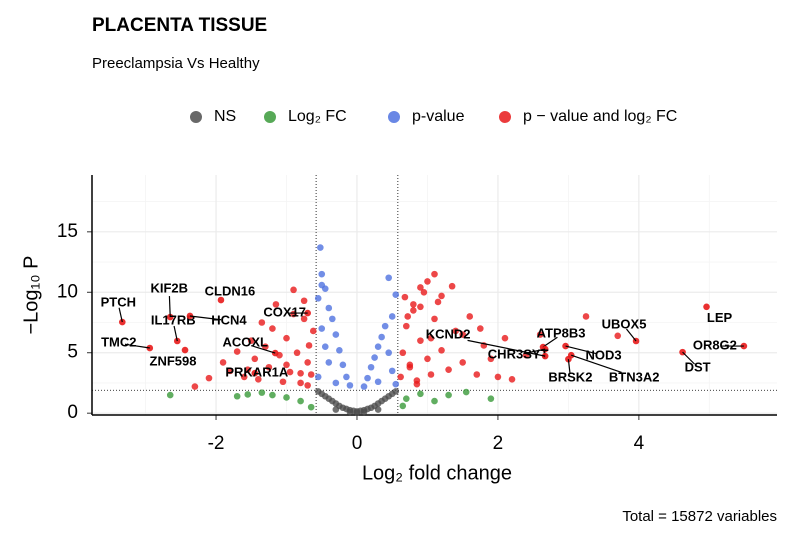  What do you see at coordinates (699, 516) in the screenshot?
I see `caption: Total = 15872 variables` at bounding box center [699, 516].